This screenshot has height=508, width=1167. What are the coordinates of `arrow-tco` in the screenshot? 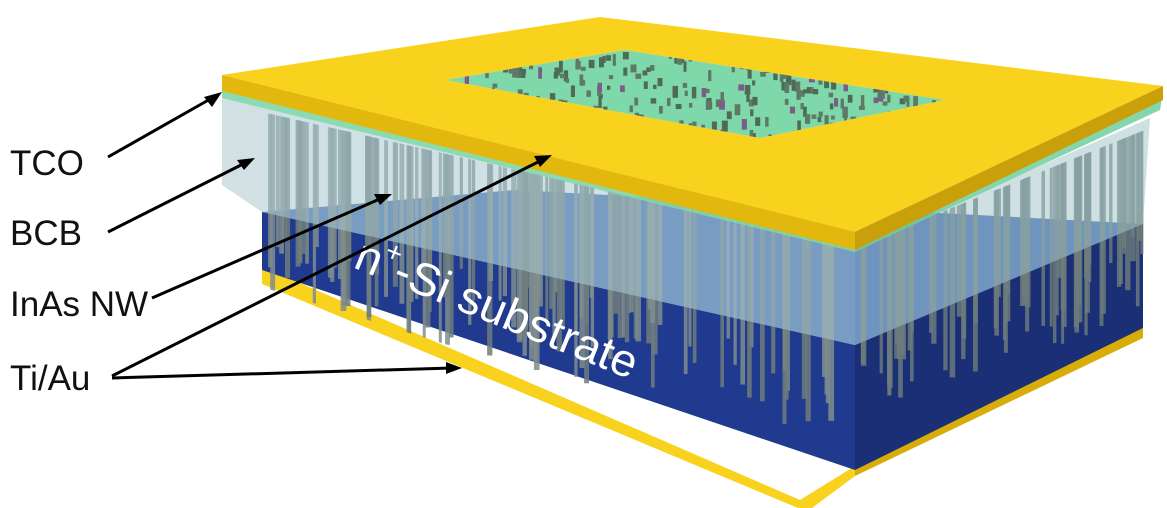 It's located at (160, 127).